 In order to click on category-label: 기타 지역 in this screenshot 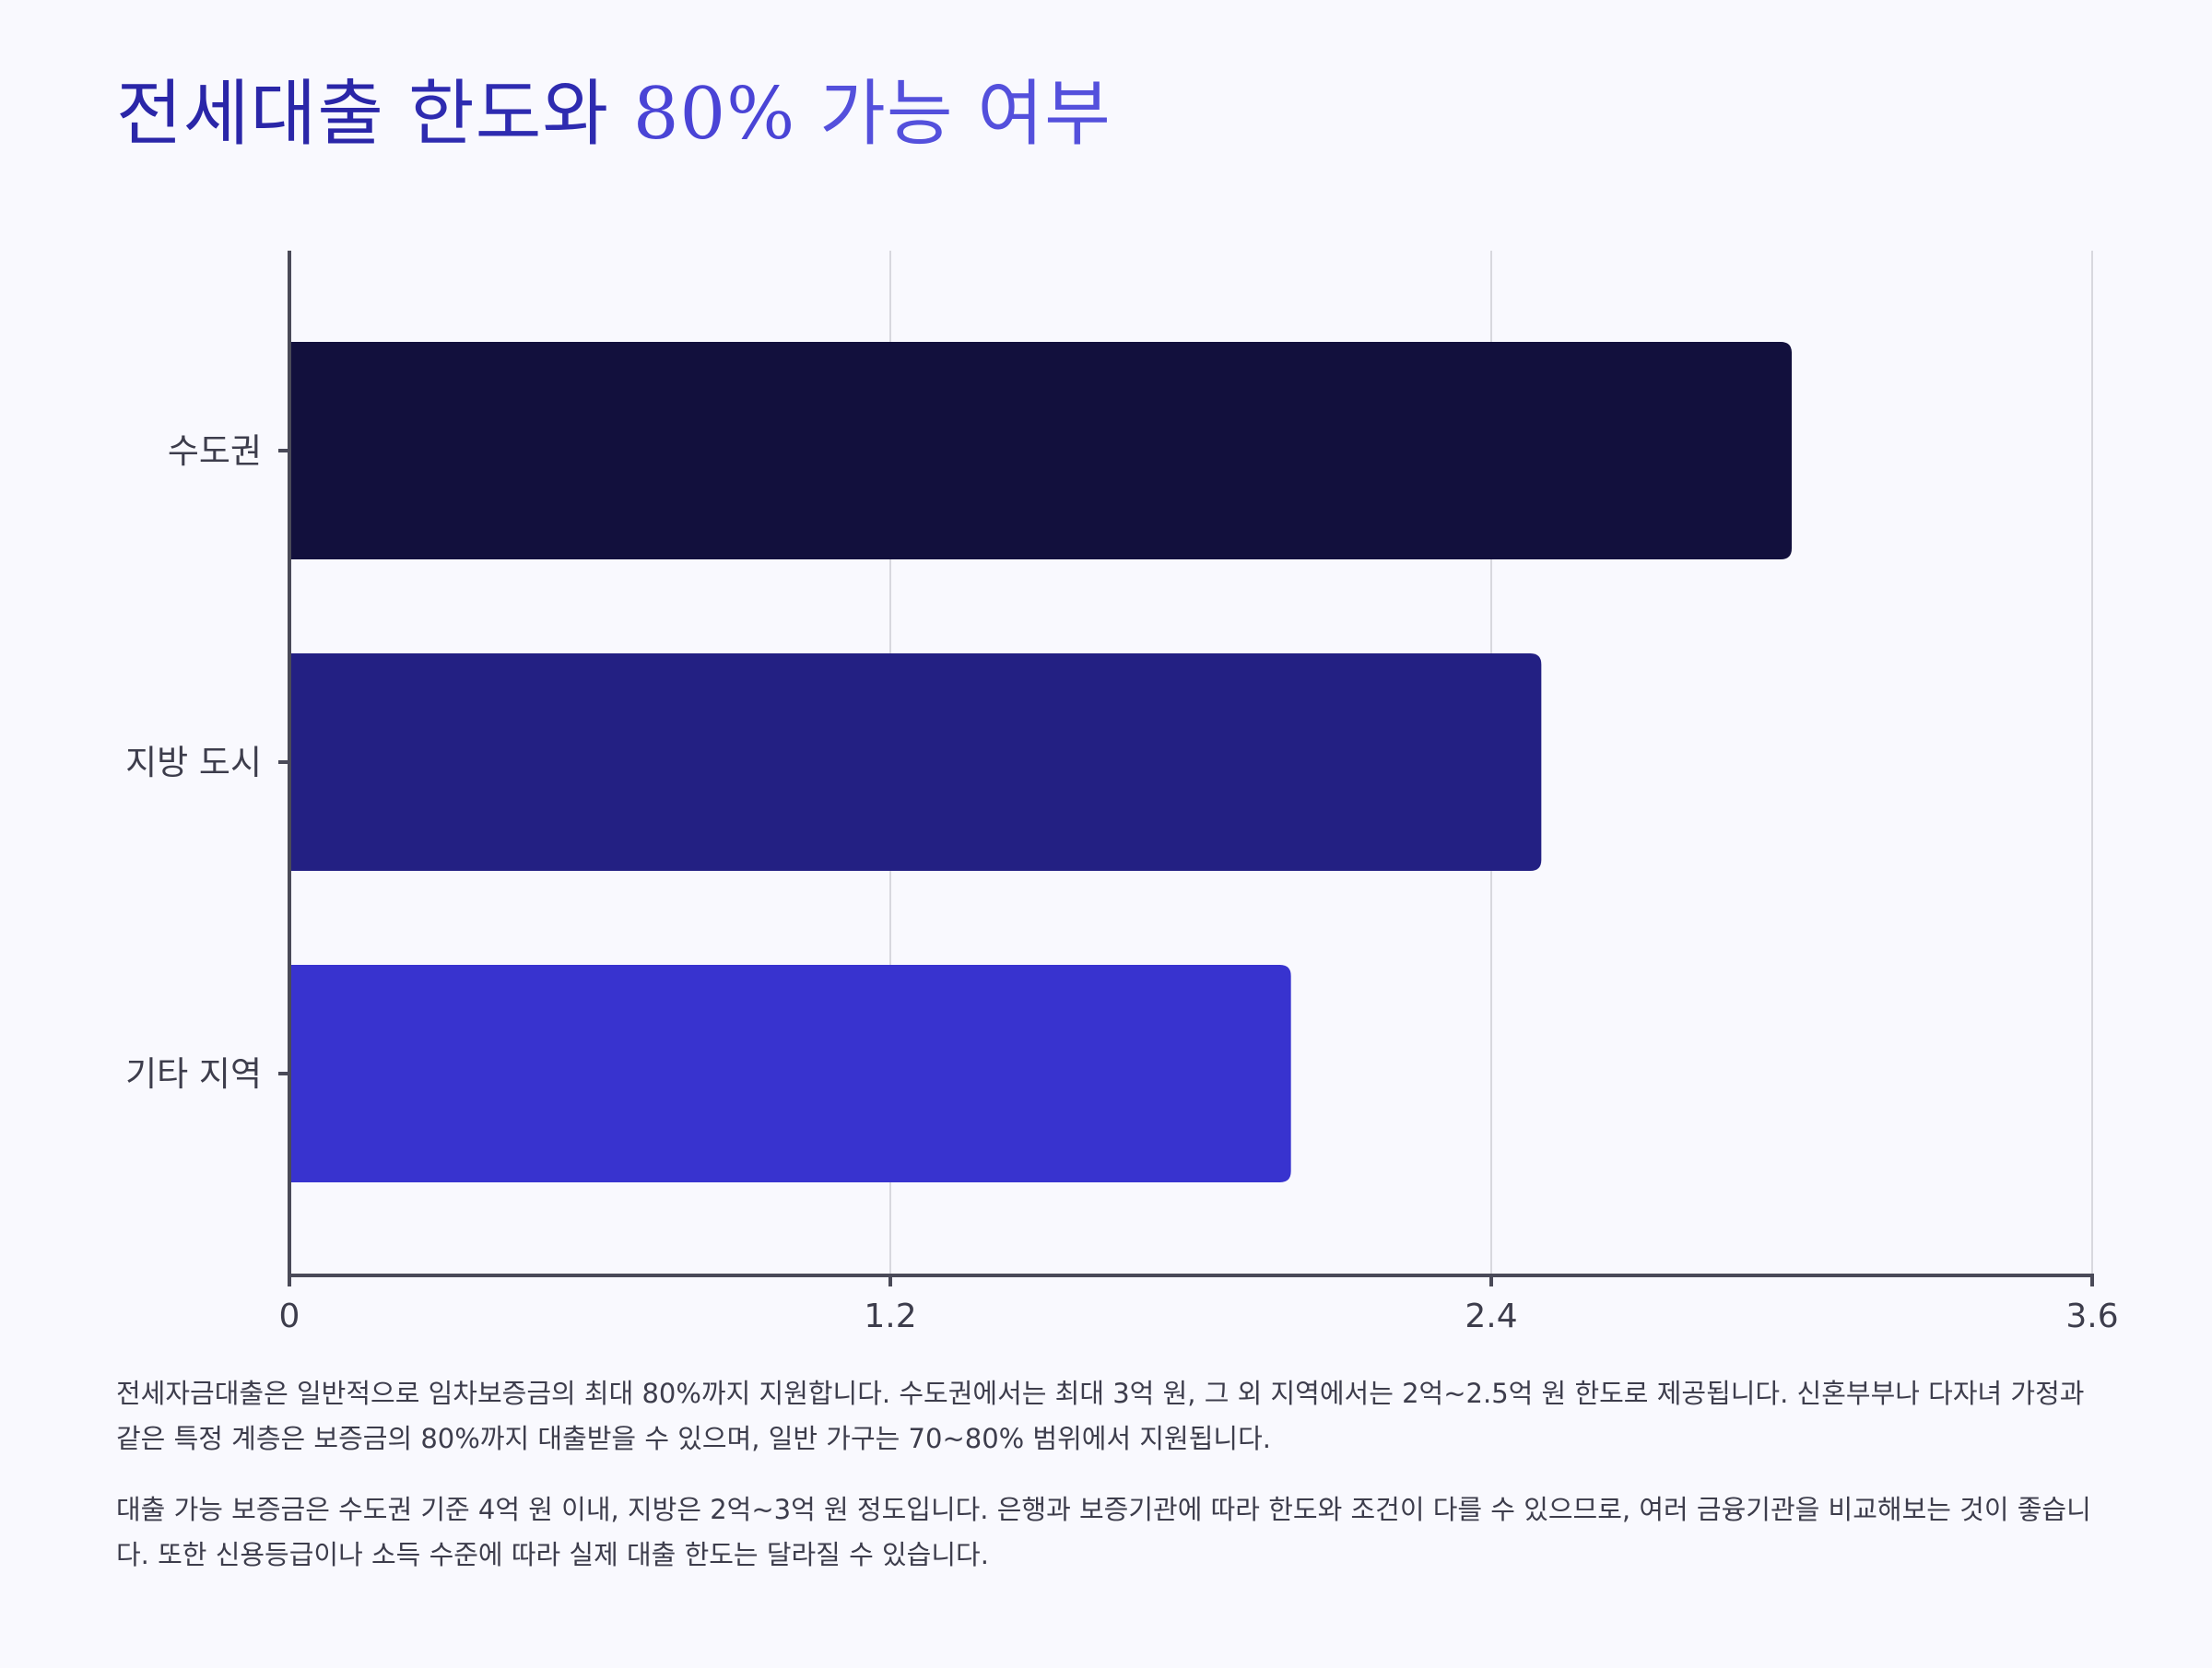, I will do `click(193, 1074)`.